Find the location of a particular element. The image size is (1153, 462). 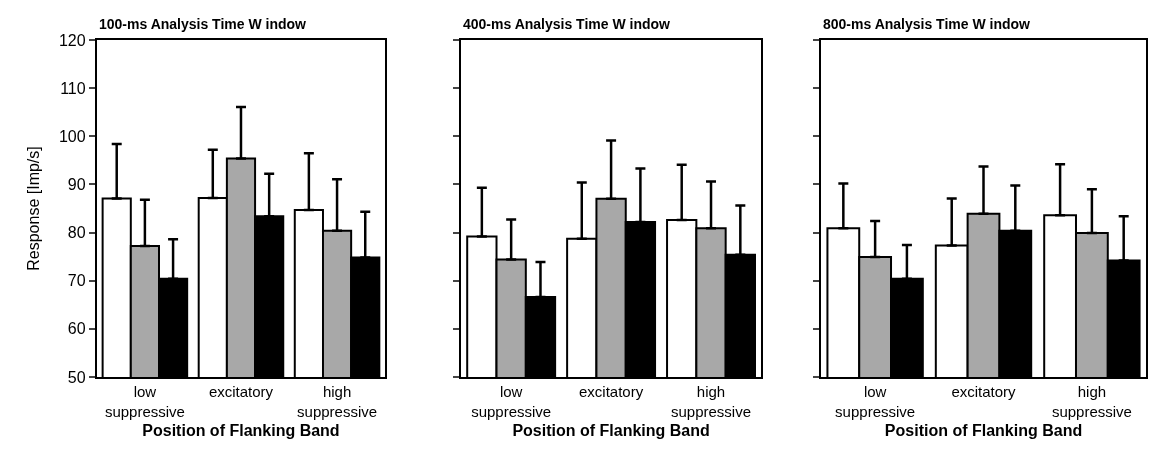

y-tick-label: 70 is located at coordinates (76, 281).